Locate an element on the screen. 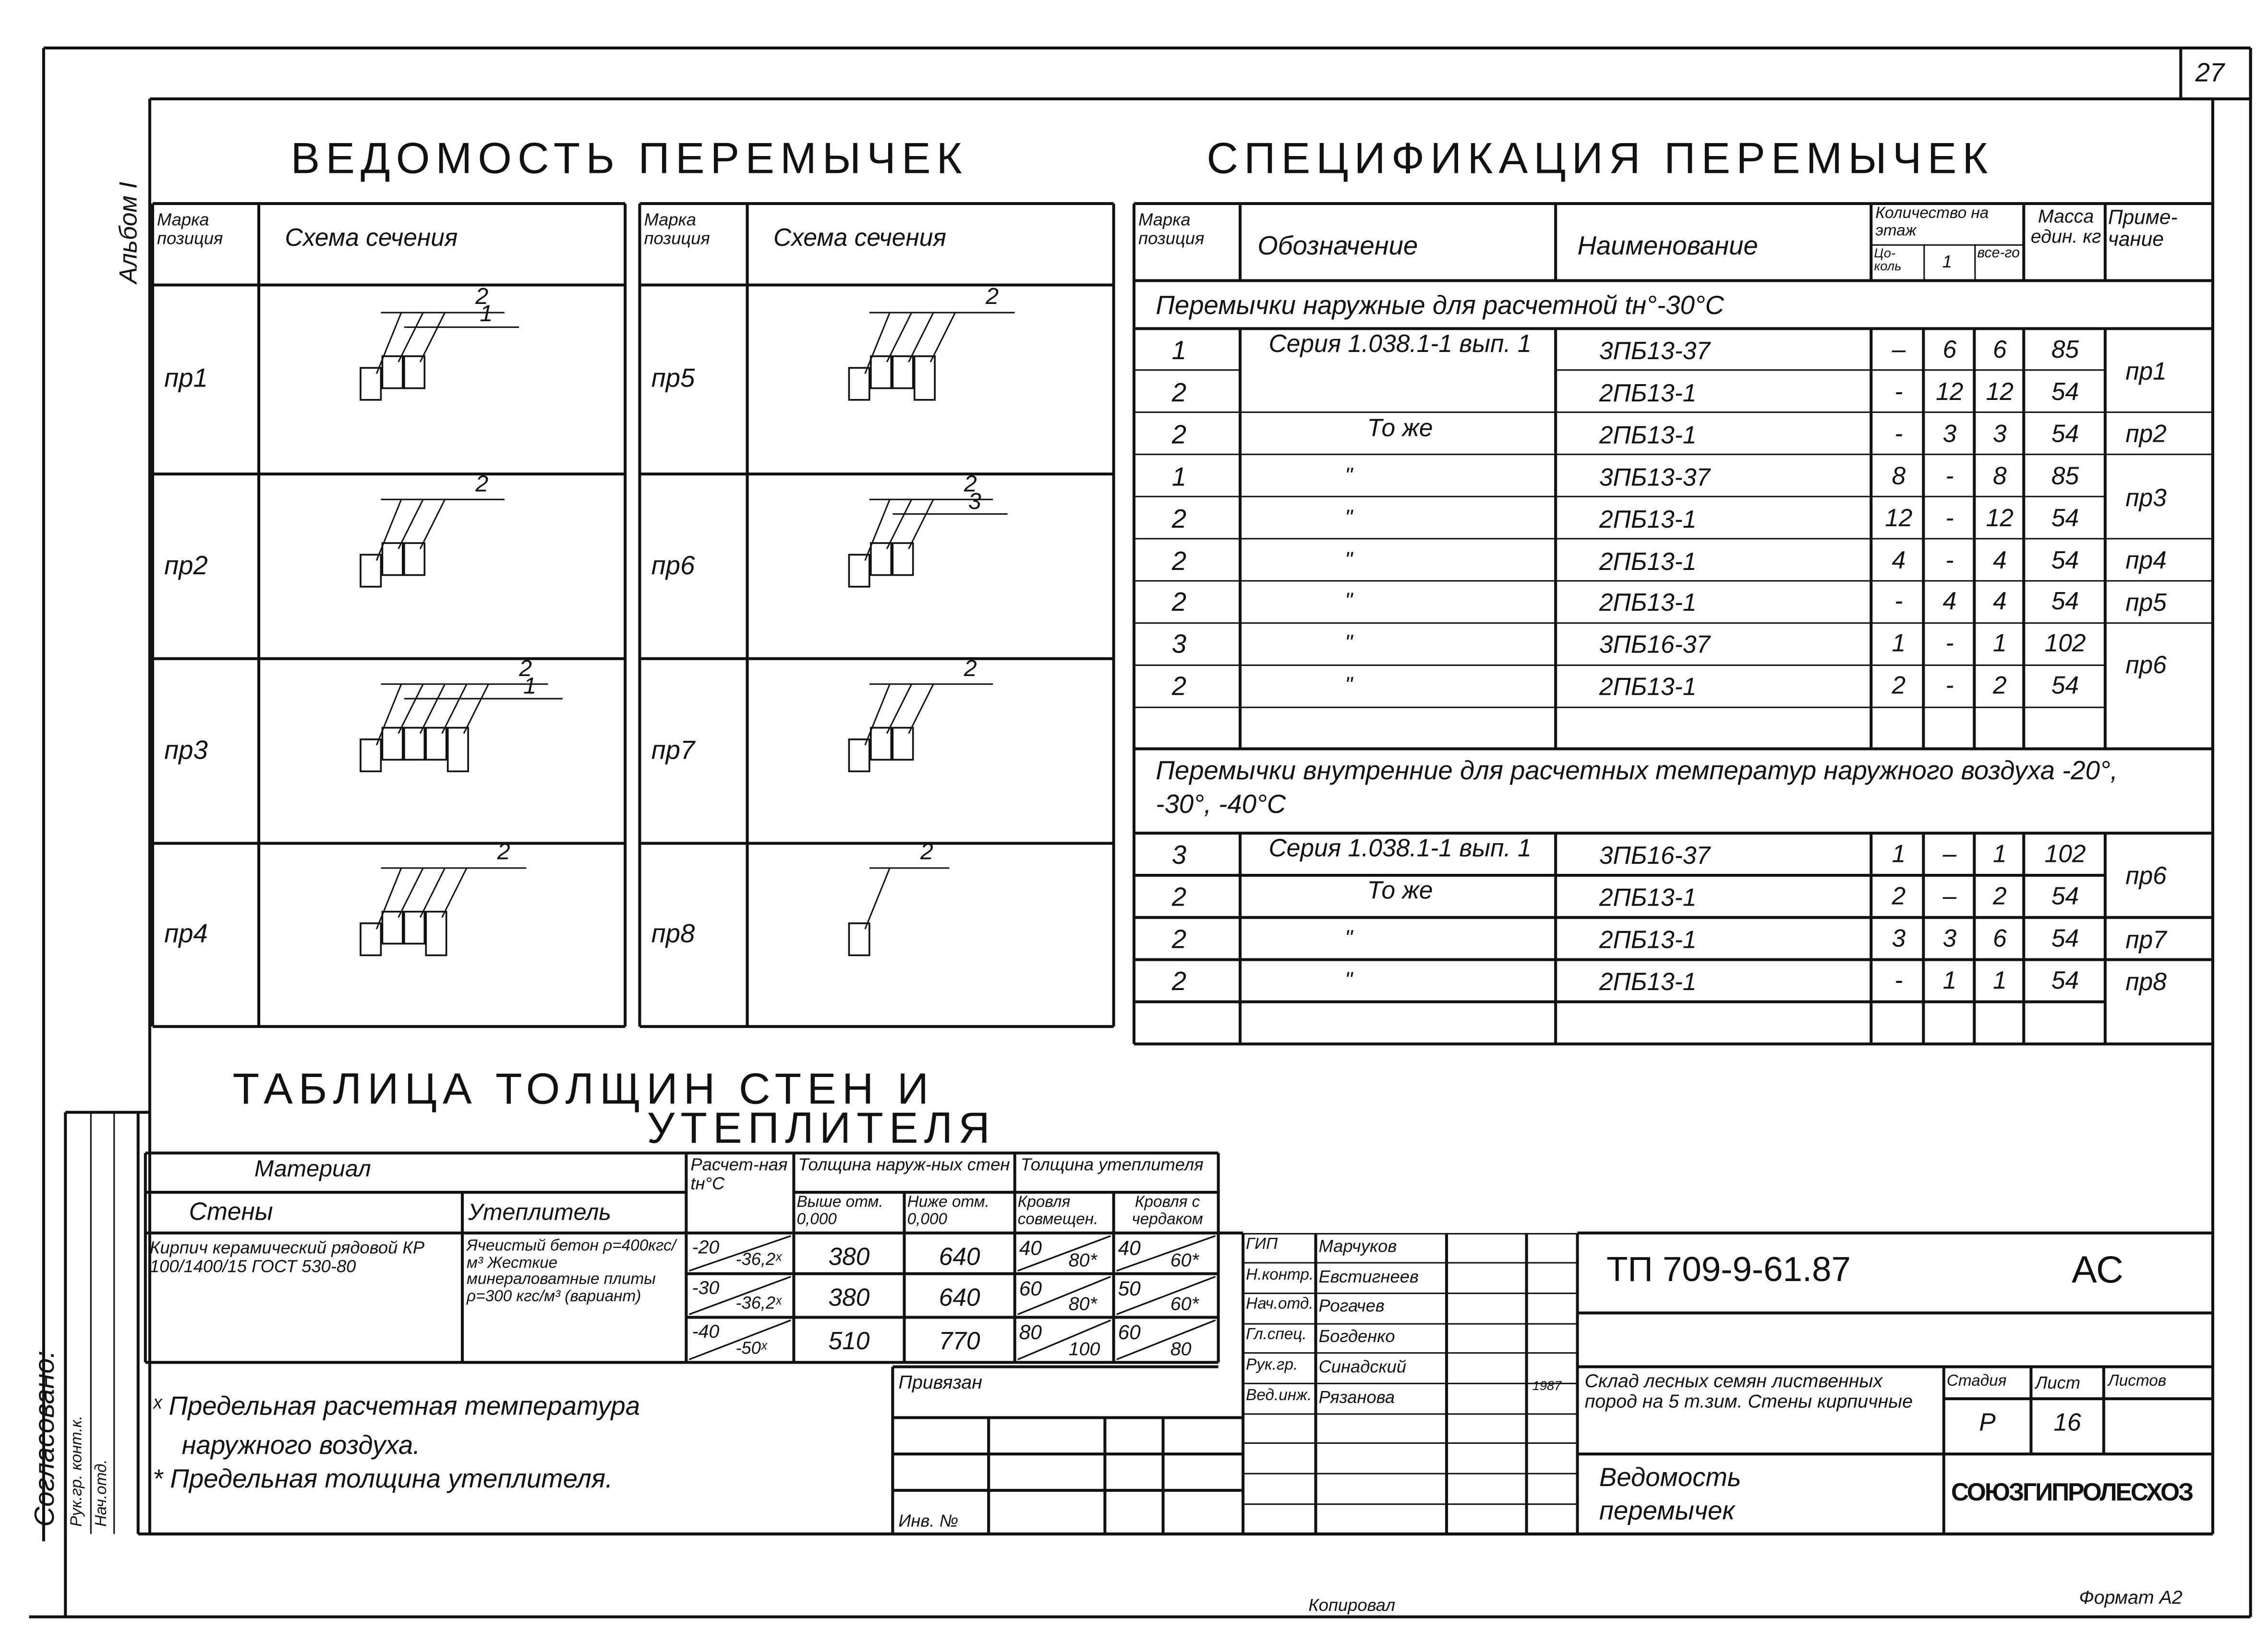 The image size is (2268, 1645). header-scheme: Схема сечения is located at coordinates (372, 238).